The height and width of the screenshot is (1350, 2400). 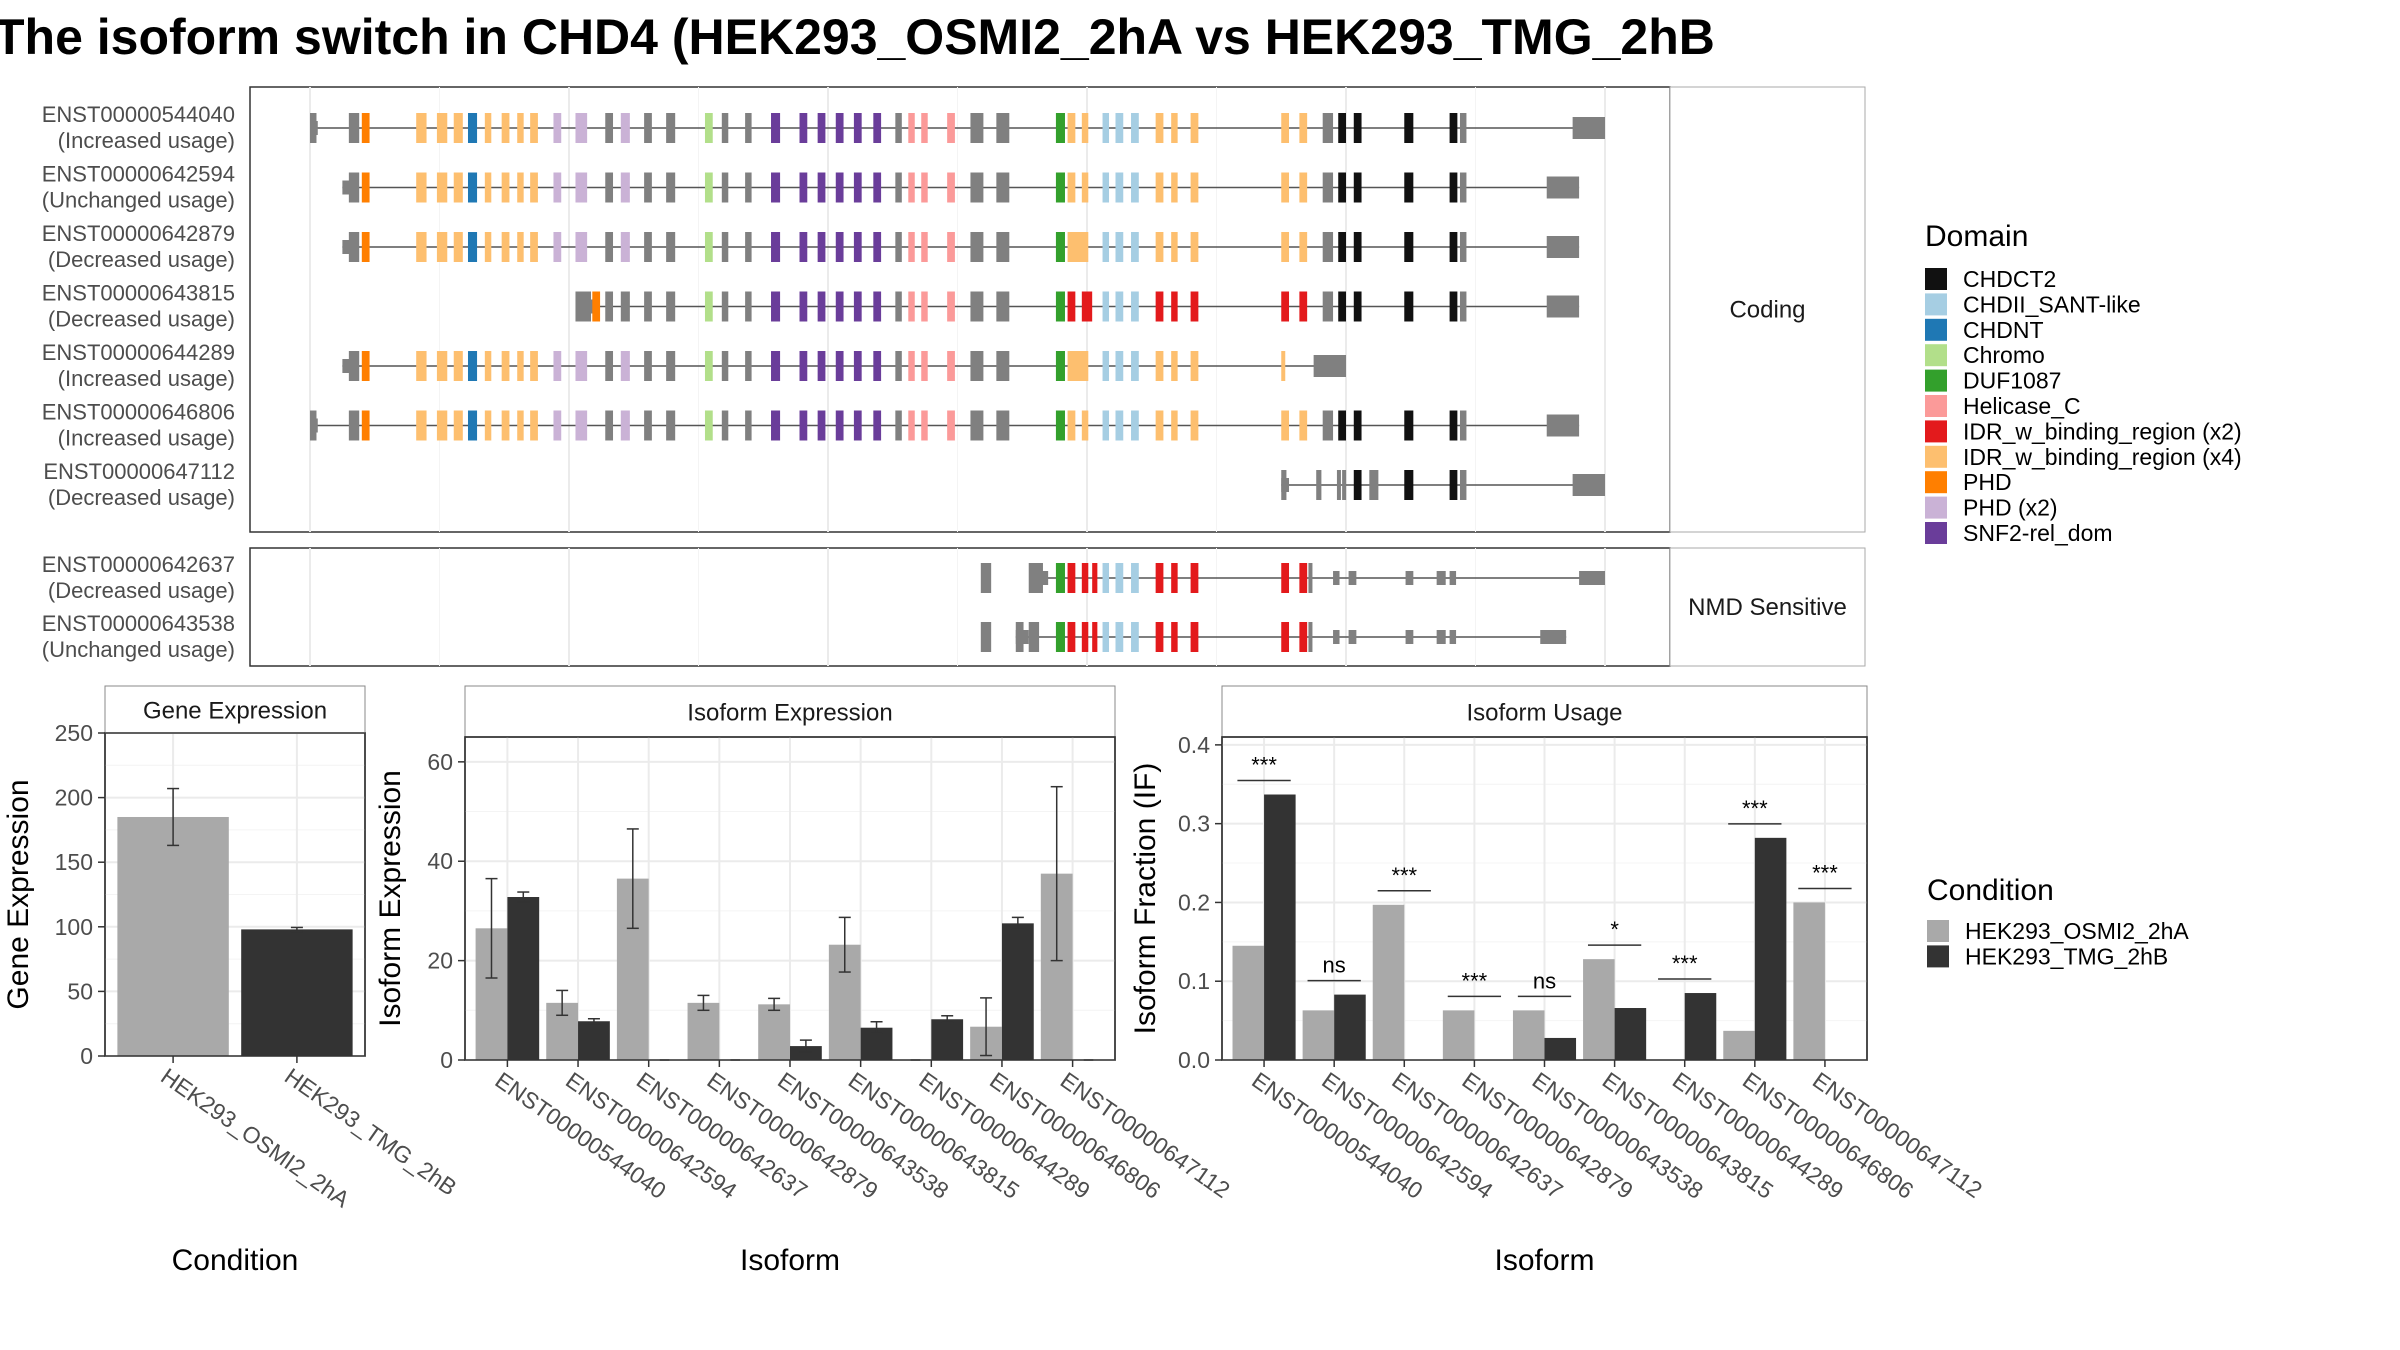 I want to click on y-tick-label: 0.0, so click(x=1194, y=1060).